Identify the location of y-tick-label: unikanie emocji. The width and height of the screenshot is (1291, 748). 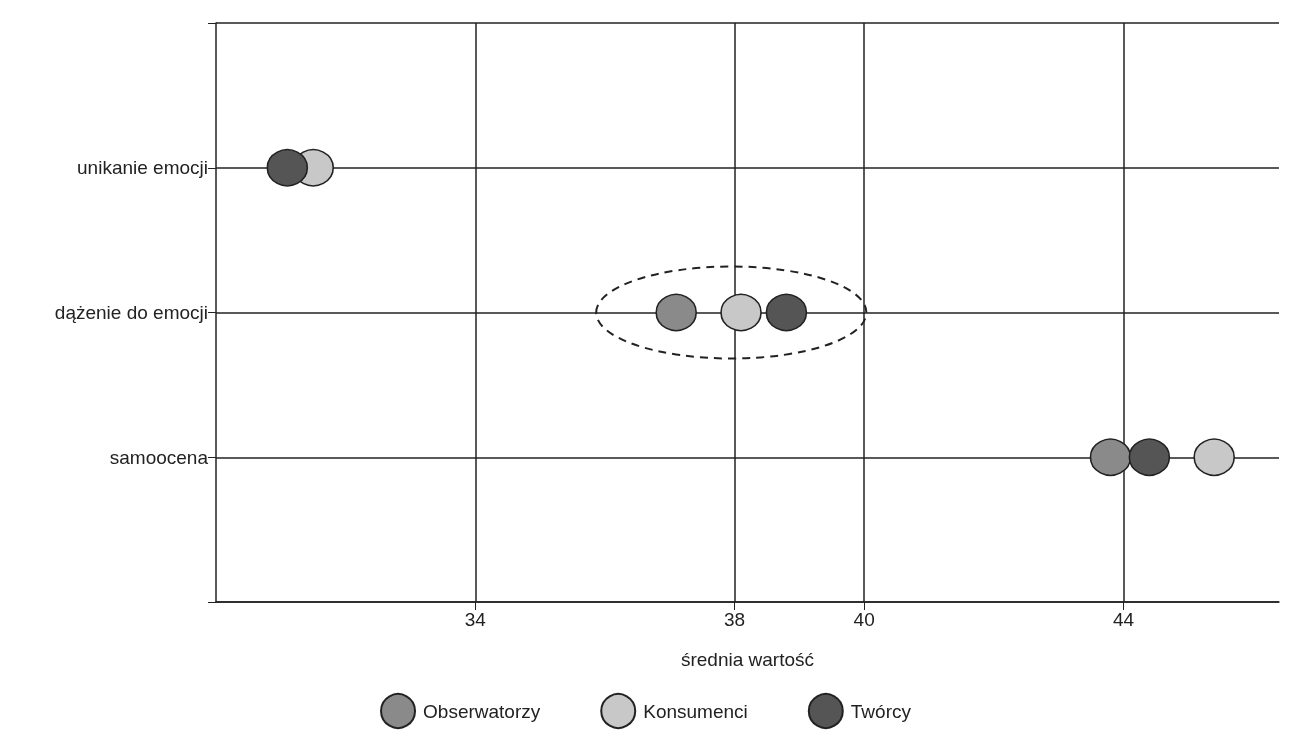
(142, 168).